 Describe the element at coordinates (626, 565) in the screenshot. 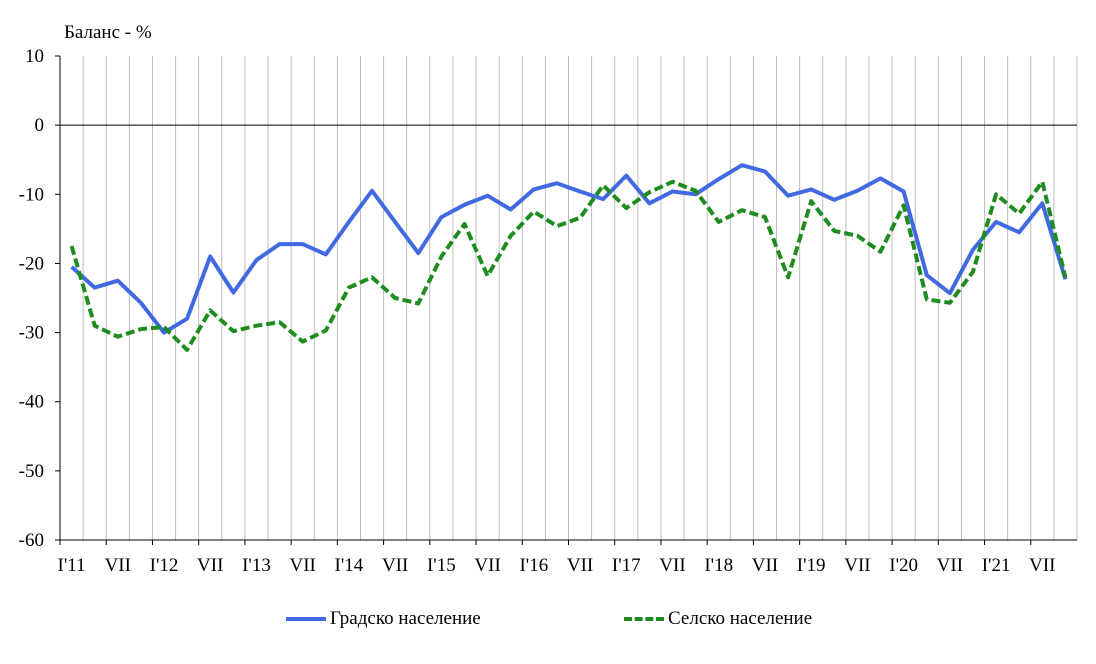

I see `x-tick-label: I'17` at that location.